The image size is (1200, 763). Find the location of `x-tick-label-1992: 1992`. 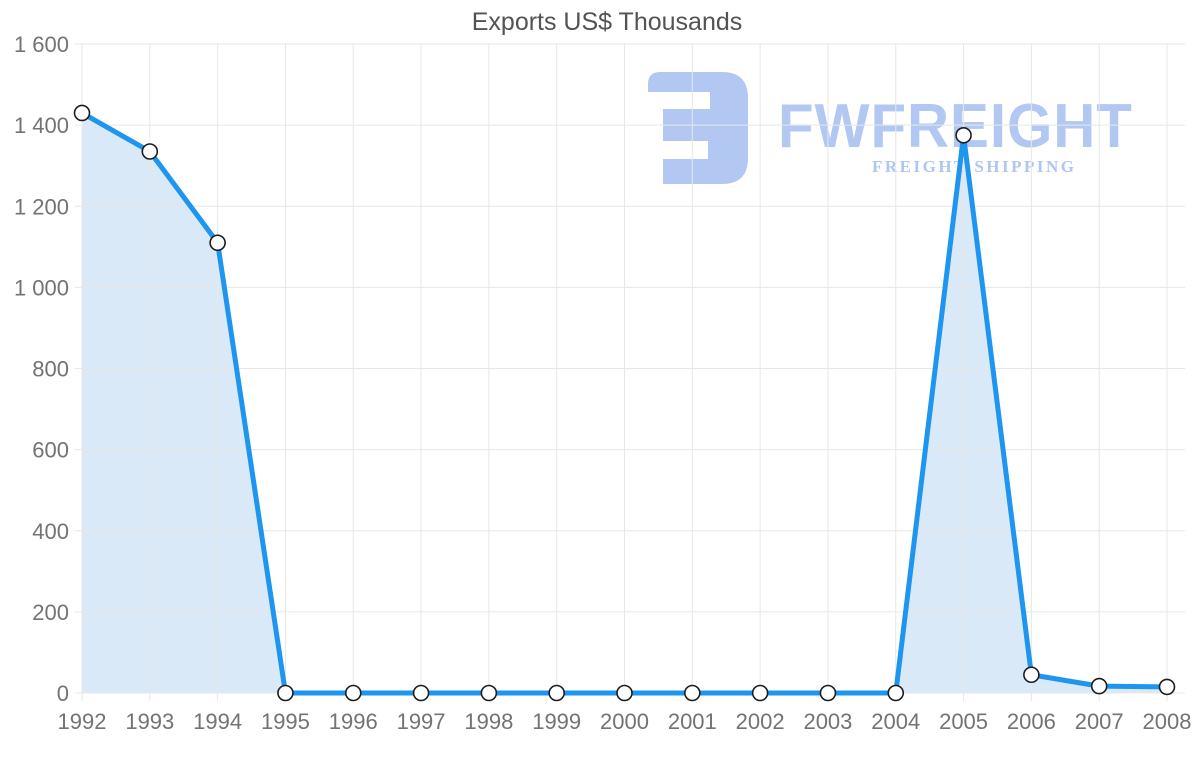

x-tick-label-1992: 1992 is located at coordinates (82, 721).